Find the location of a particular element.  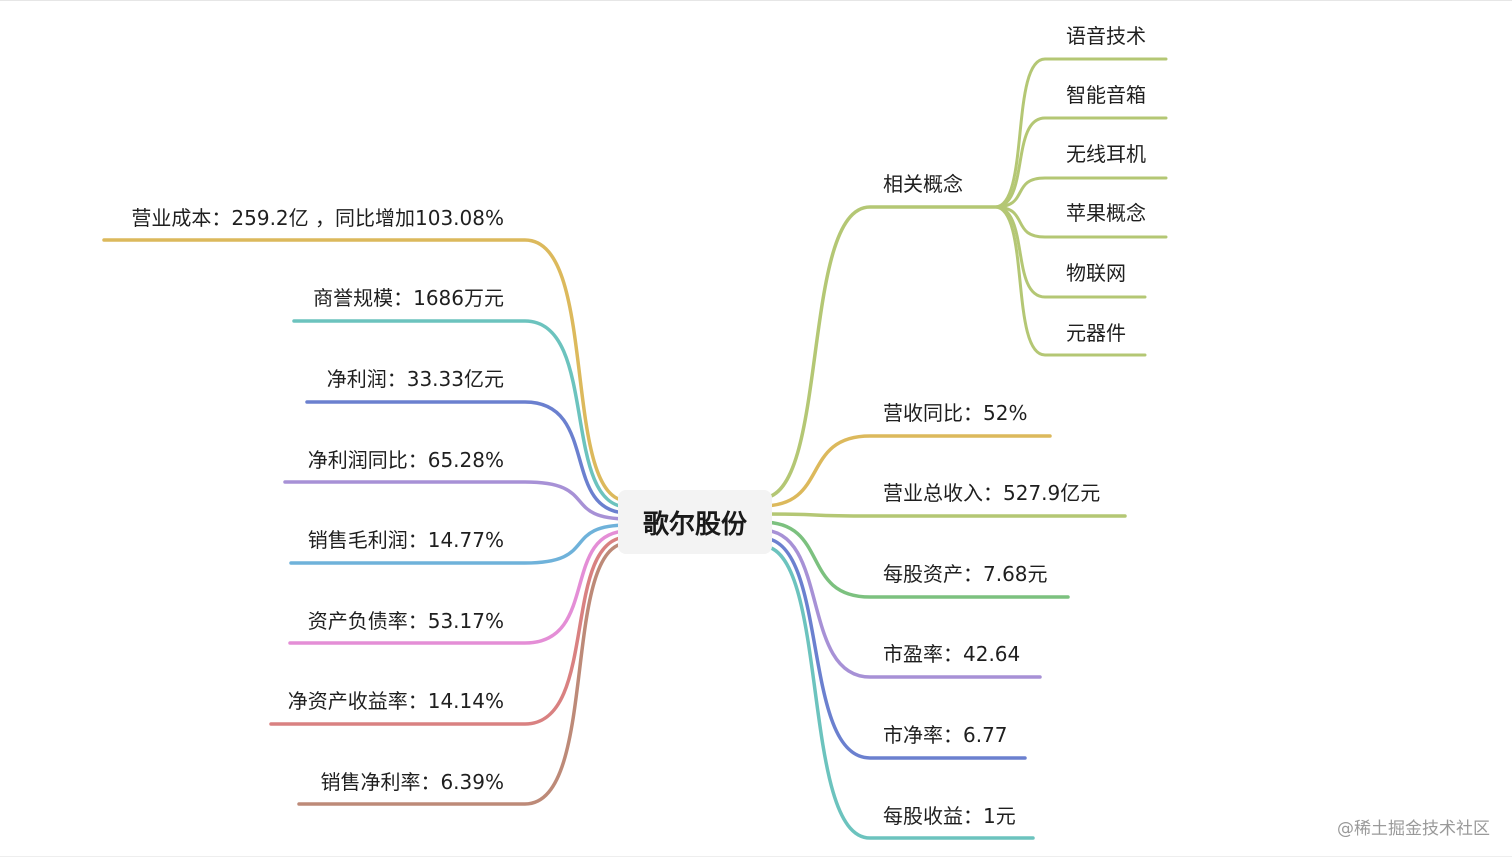

concept-child-label: 无线耳机 is located at coordinates (1106, 154).